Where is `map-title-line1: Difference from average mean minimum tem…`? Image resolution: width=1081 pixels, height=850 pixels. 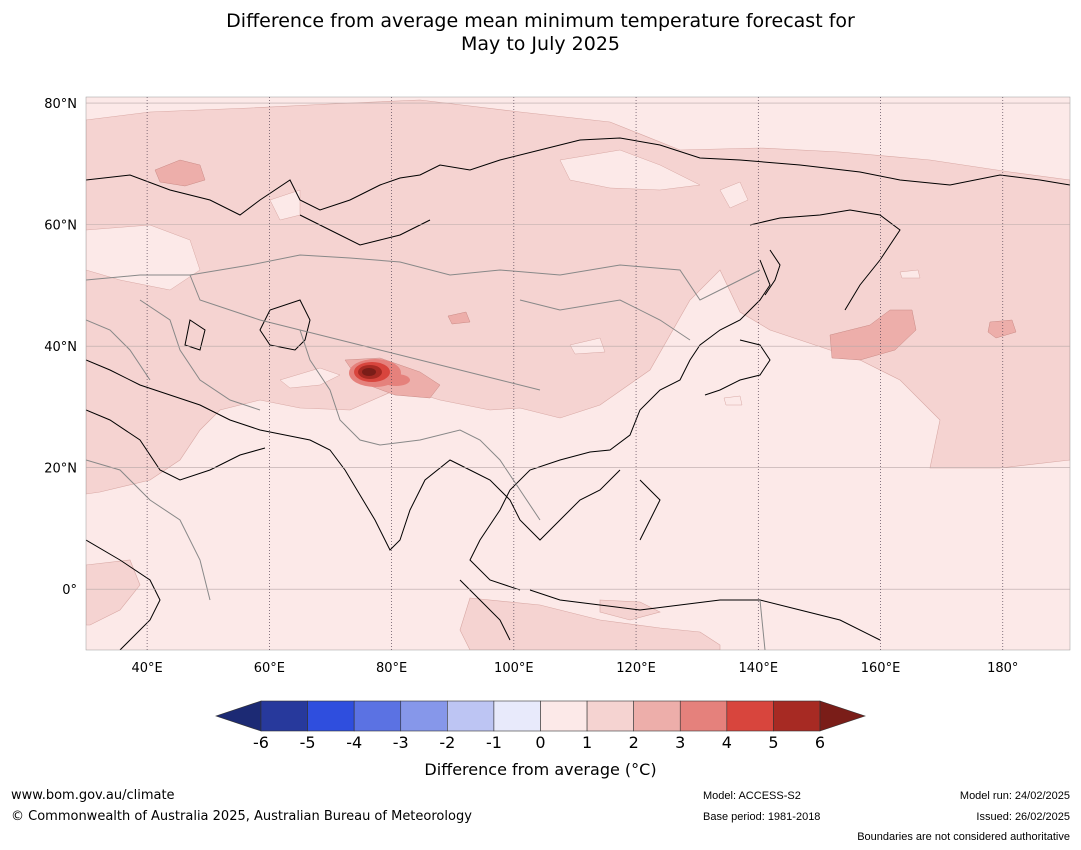 map-title-line1: Difference from average mean minimum tem… is located at coordinates (540, 21).